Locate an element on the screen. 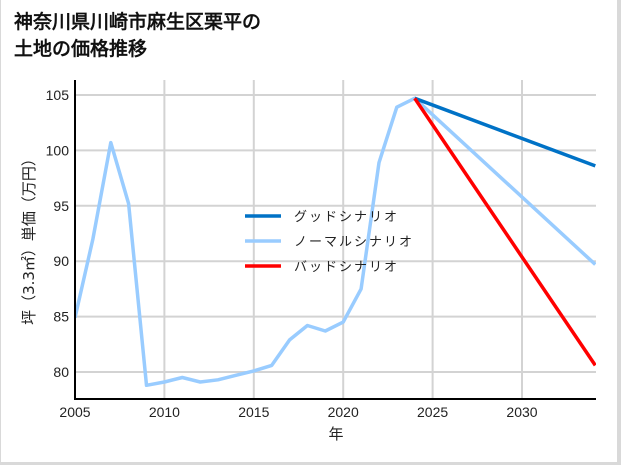 Image resolution: width=621 pixels, height=465 pixels. chart-title: 神奈川県川崎市麻生区栗平の 土地の価格推移 is located at coordinates (214, 36).